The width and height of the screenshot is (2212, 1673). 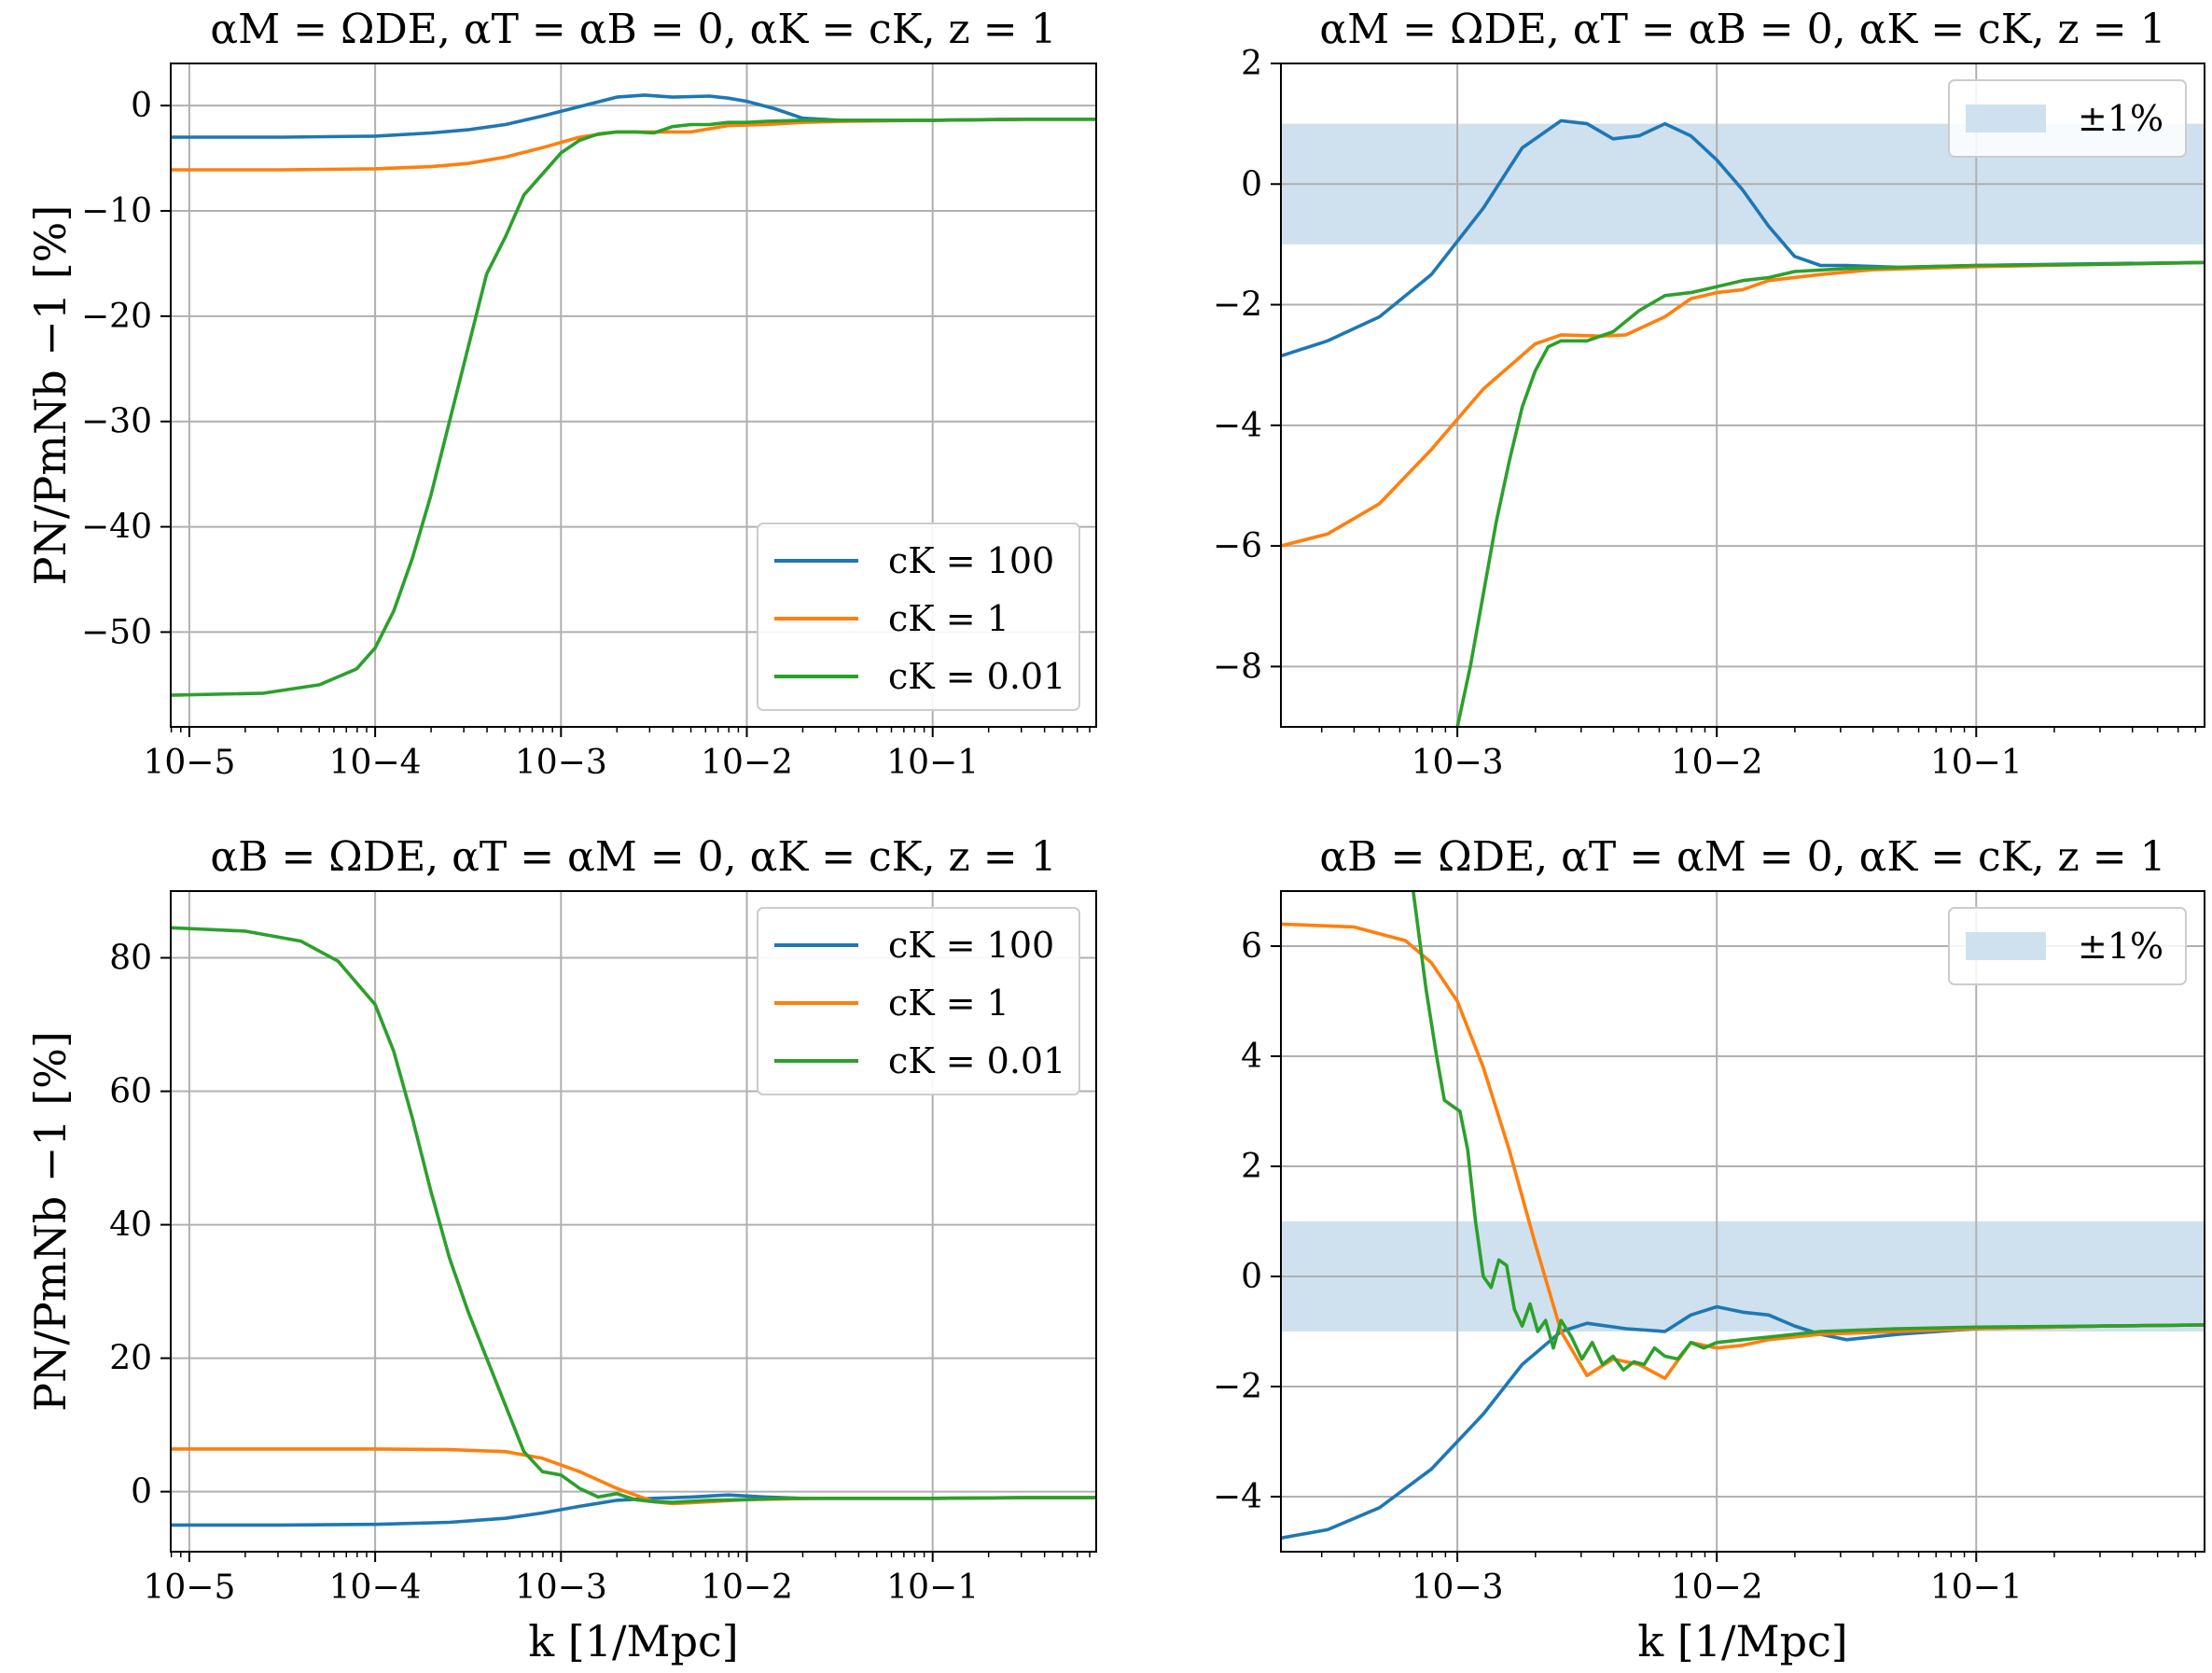 I want to click on y-tick-label: 6, so click(x=1252, y=947).